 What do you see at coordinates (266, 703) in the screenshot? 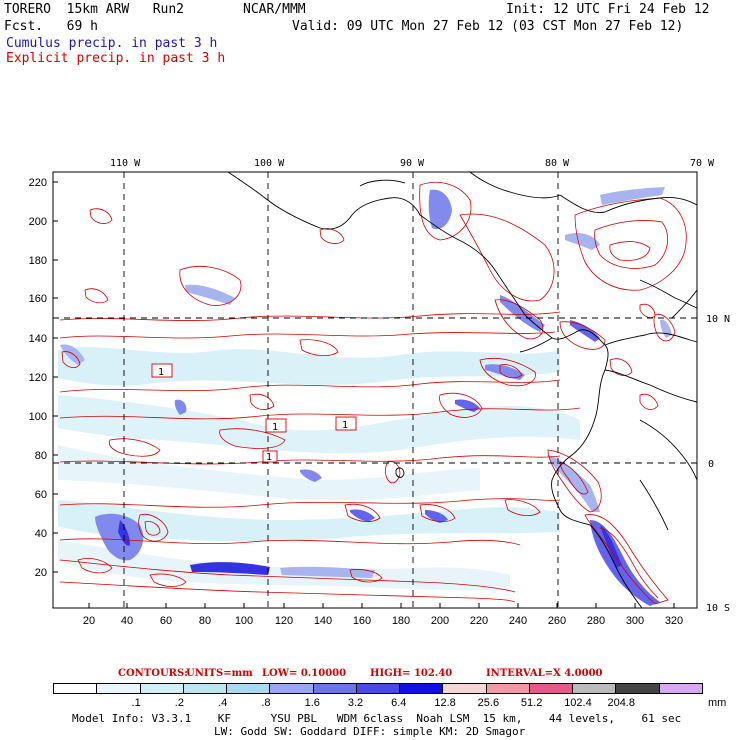
I see `legend-label: .8` at bounding box center [266, 703].